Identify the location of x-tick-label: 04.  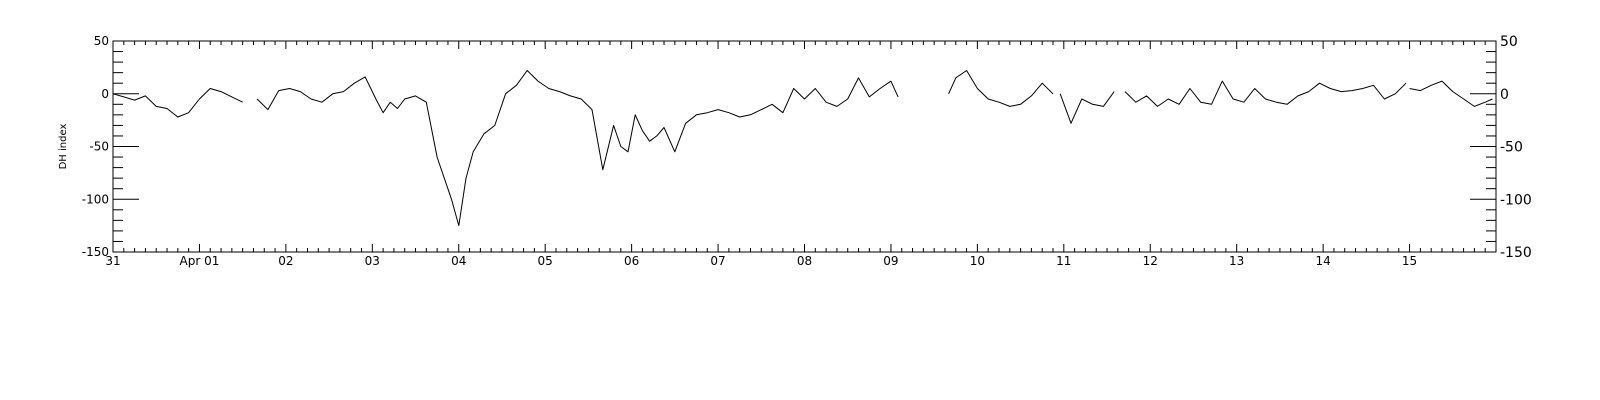
(458, 261).